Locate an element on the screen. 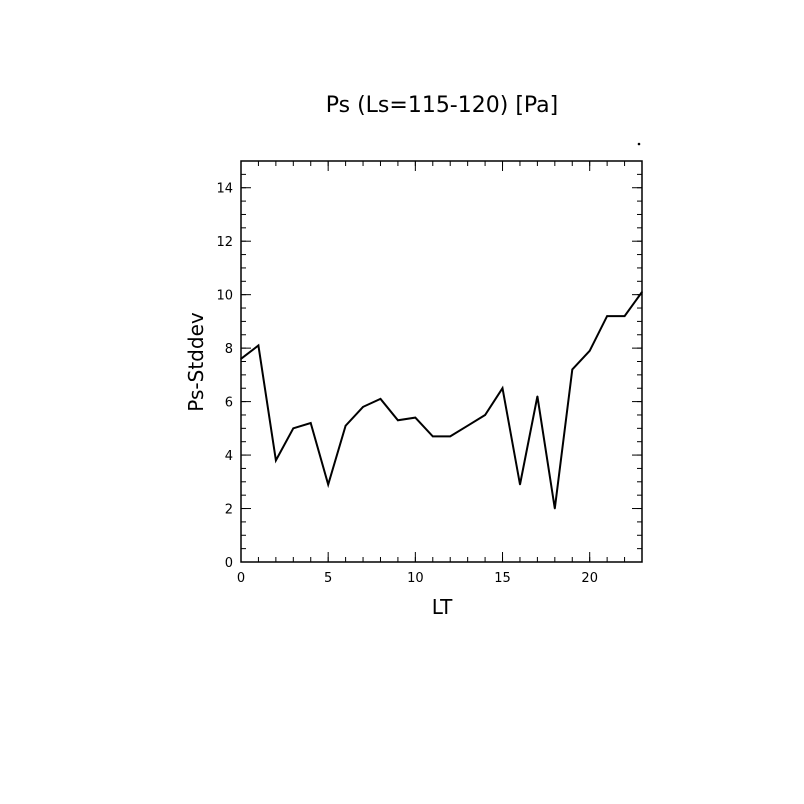 The image size is (804, 804). y-axis-label: Ps-Stddev is located at coordinates (196, 362).